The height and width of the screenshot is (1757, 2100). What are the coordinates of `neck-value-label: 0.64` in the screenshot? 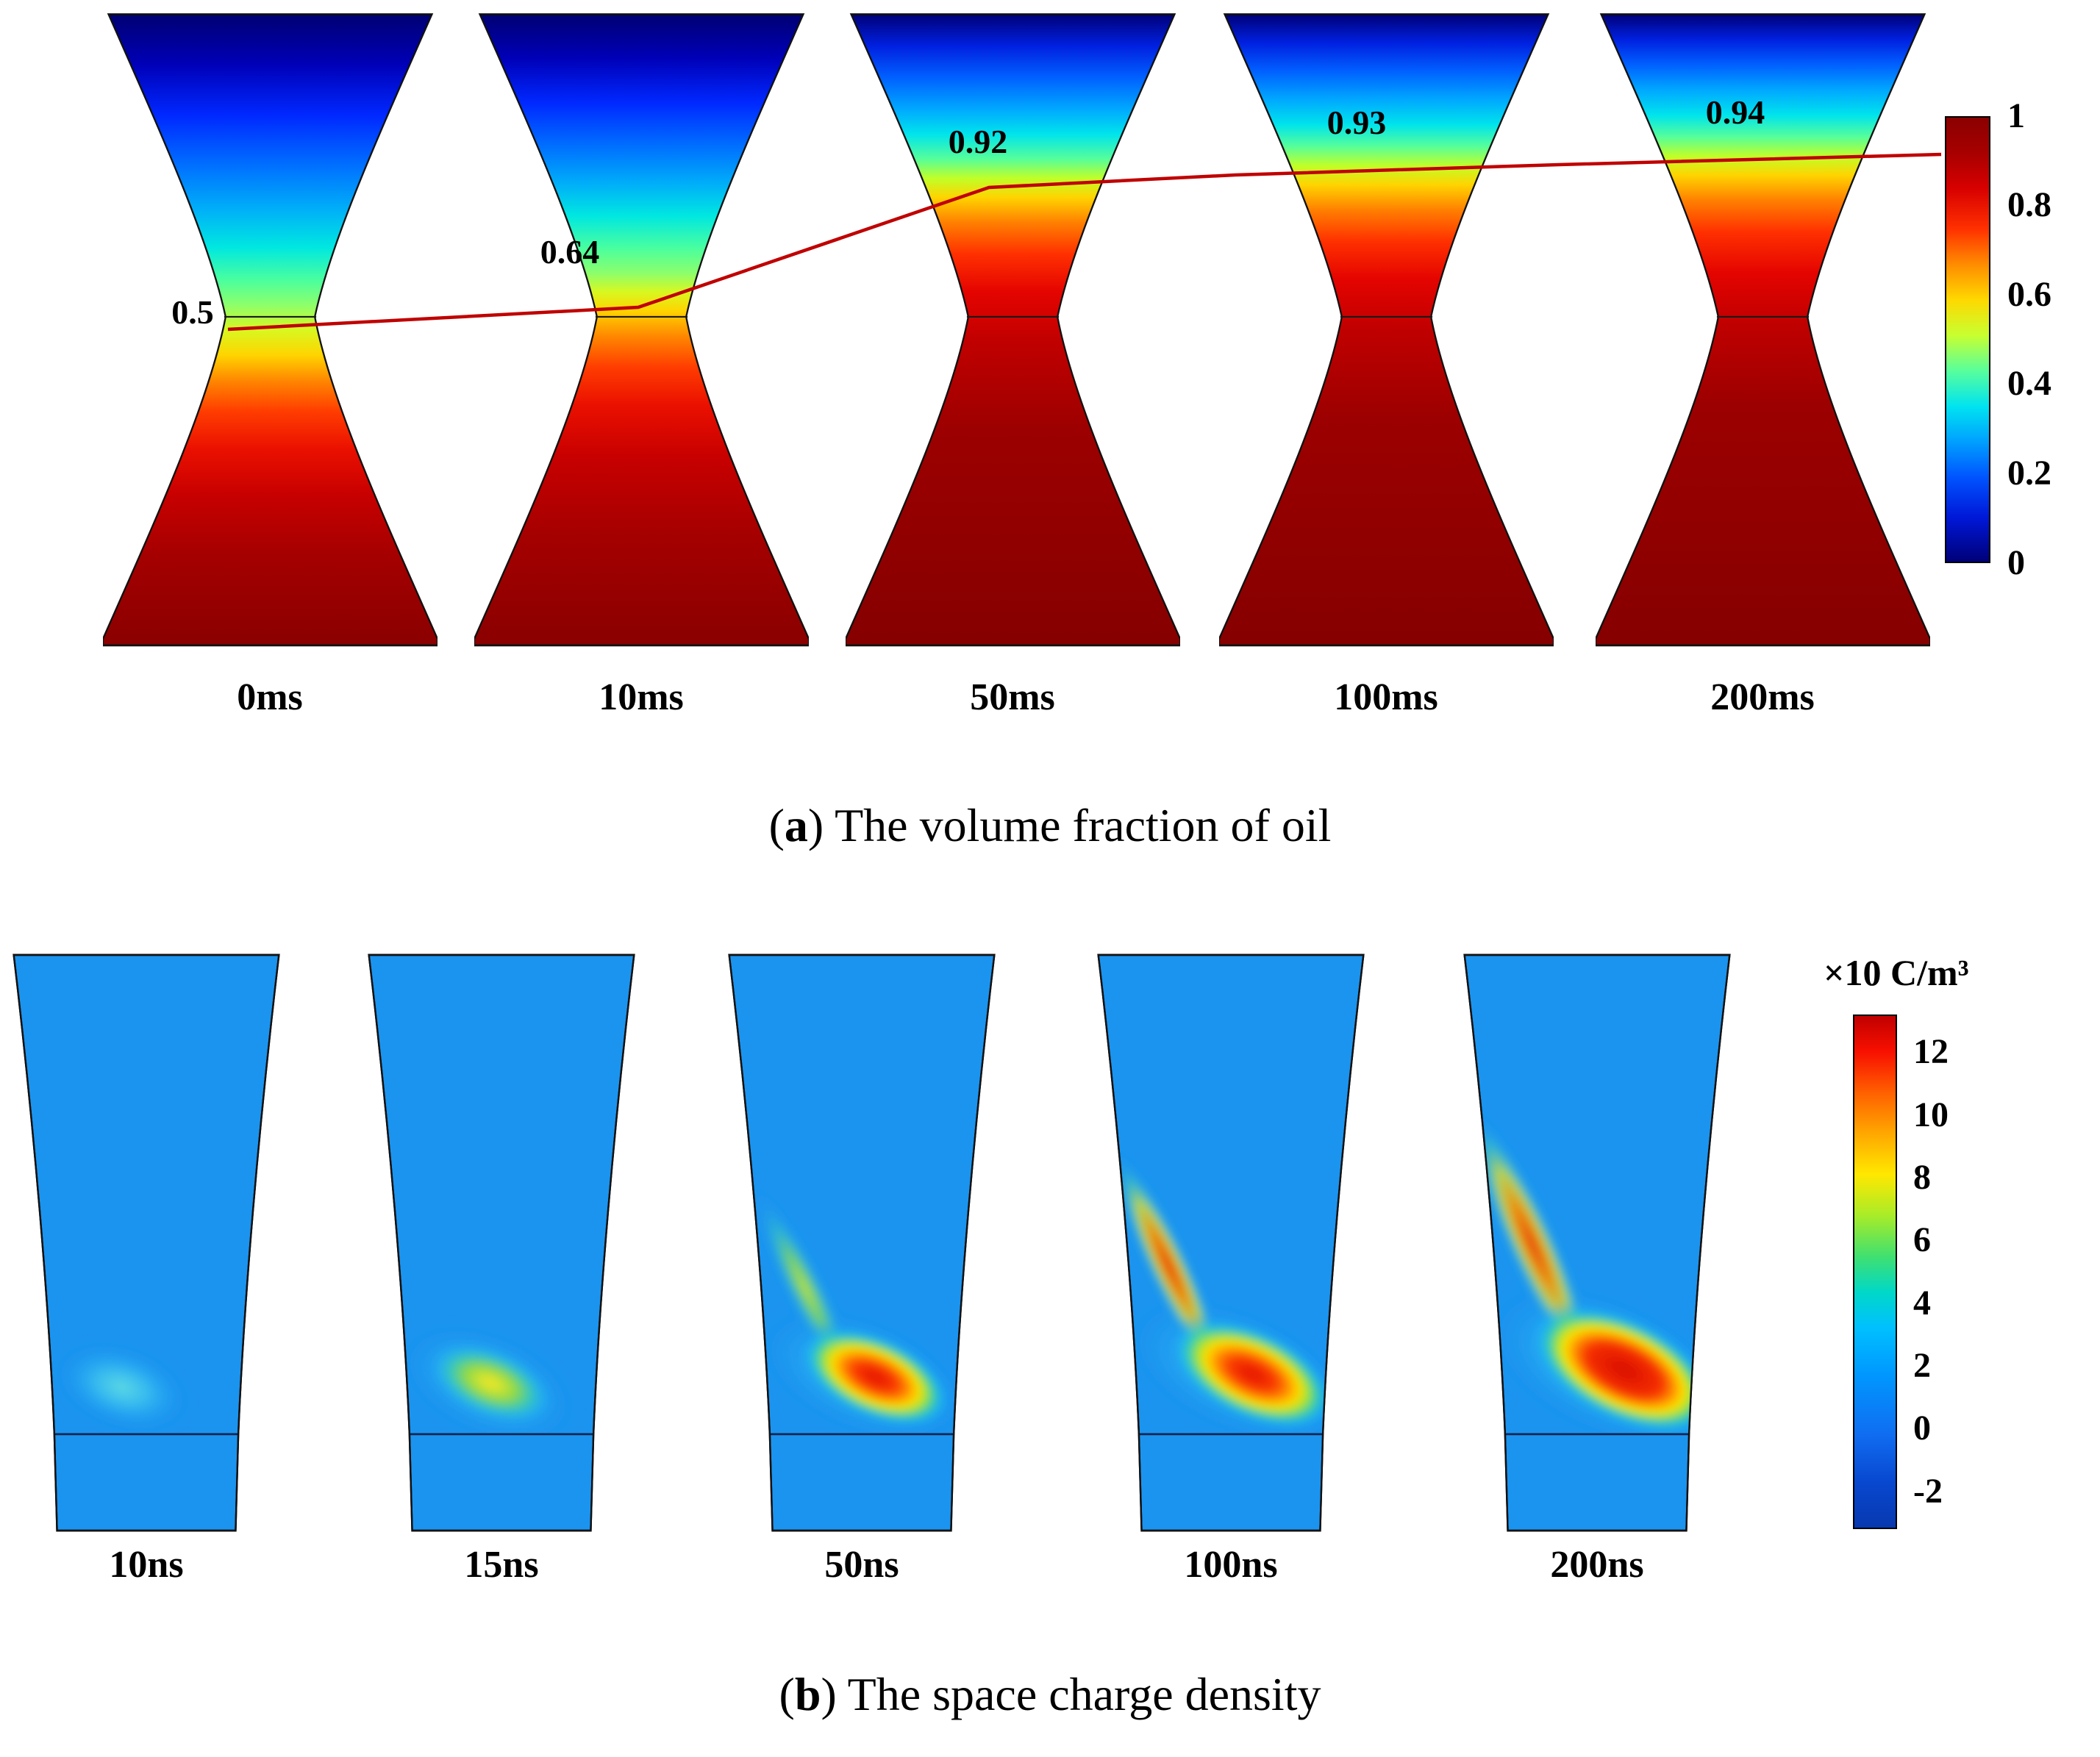 It's located at (570, 252).